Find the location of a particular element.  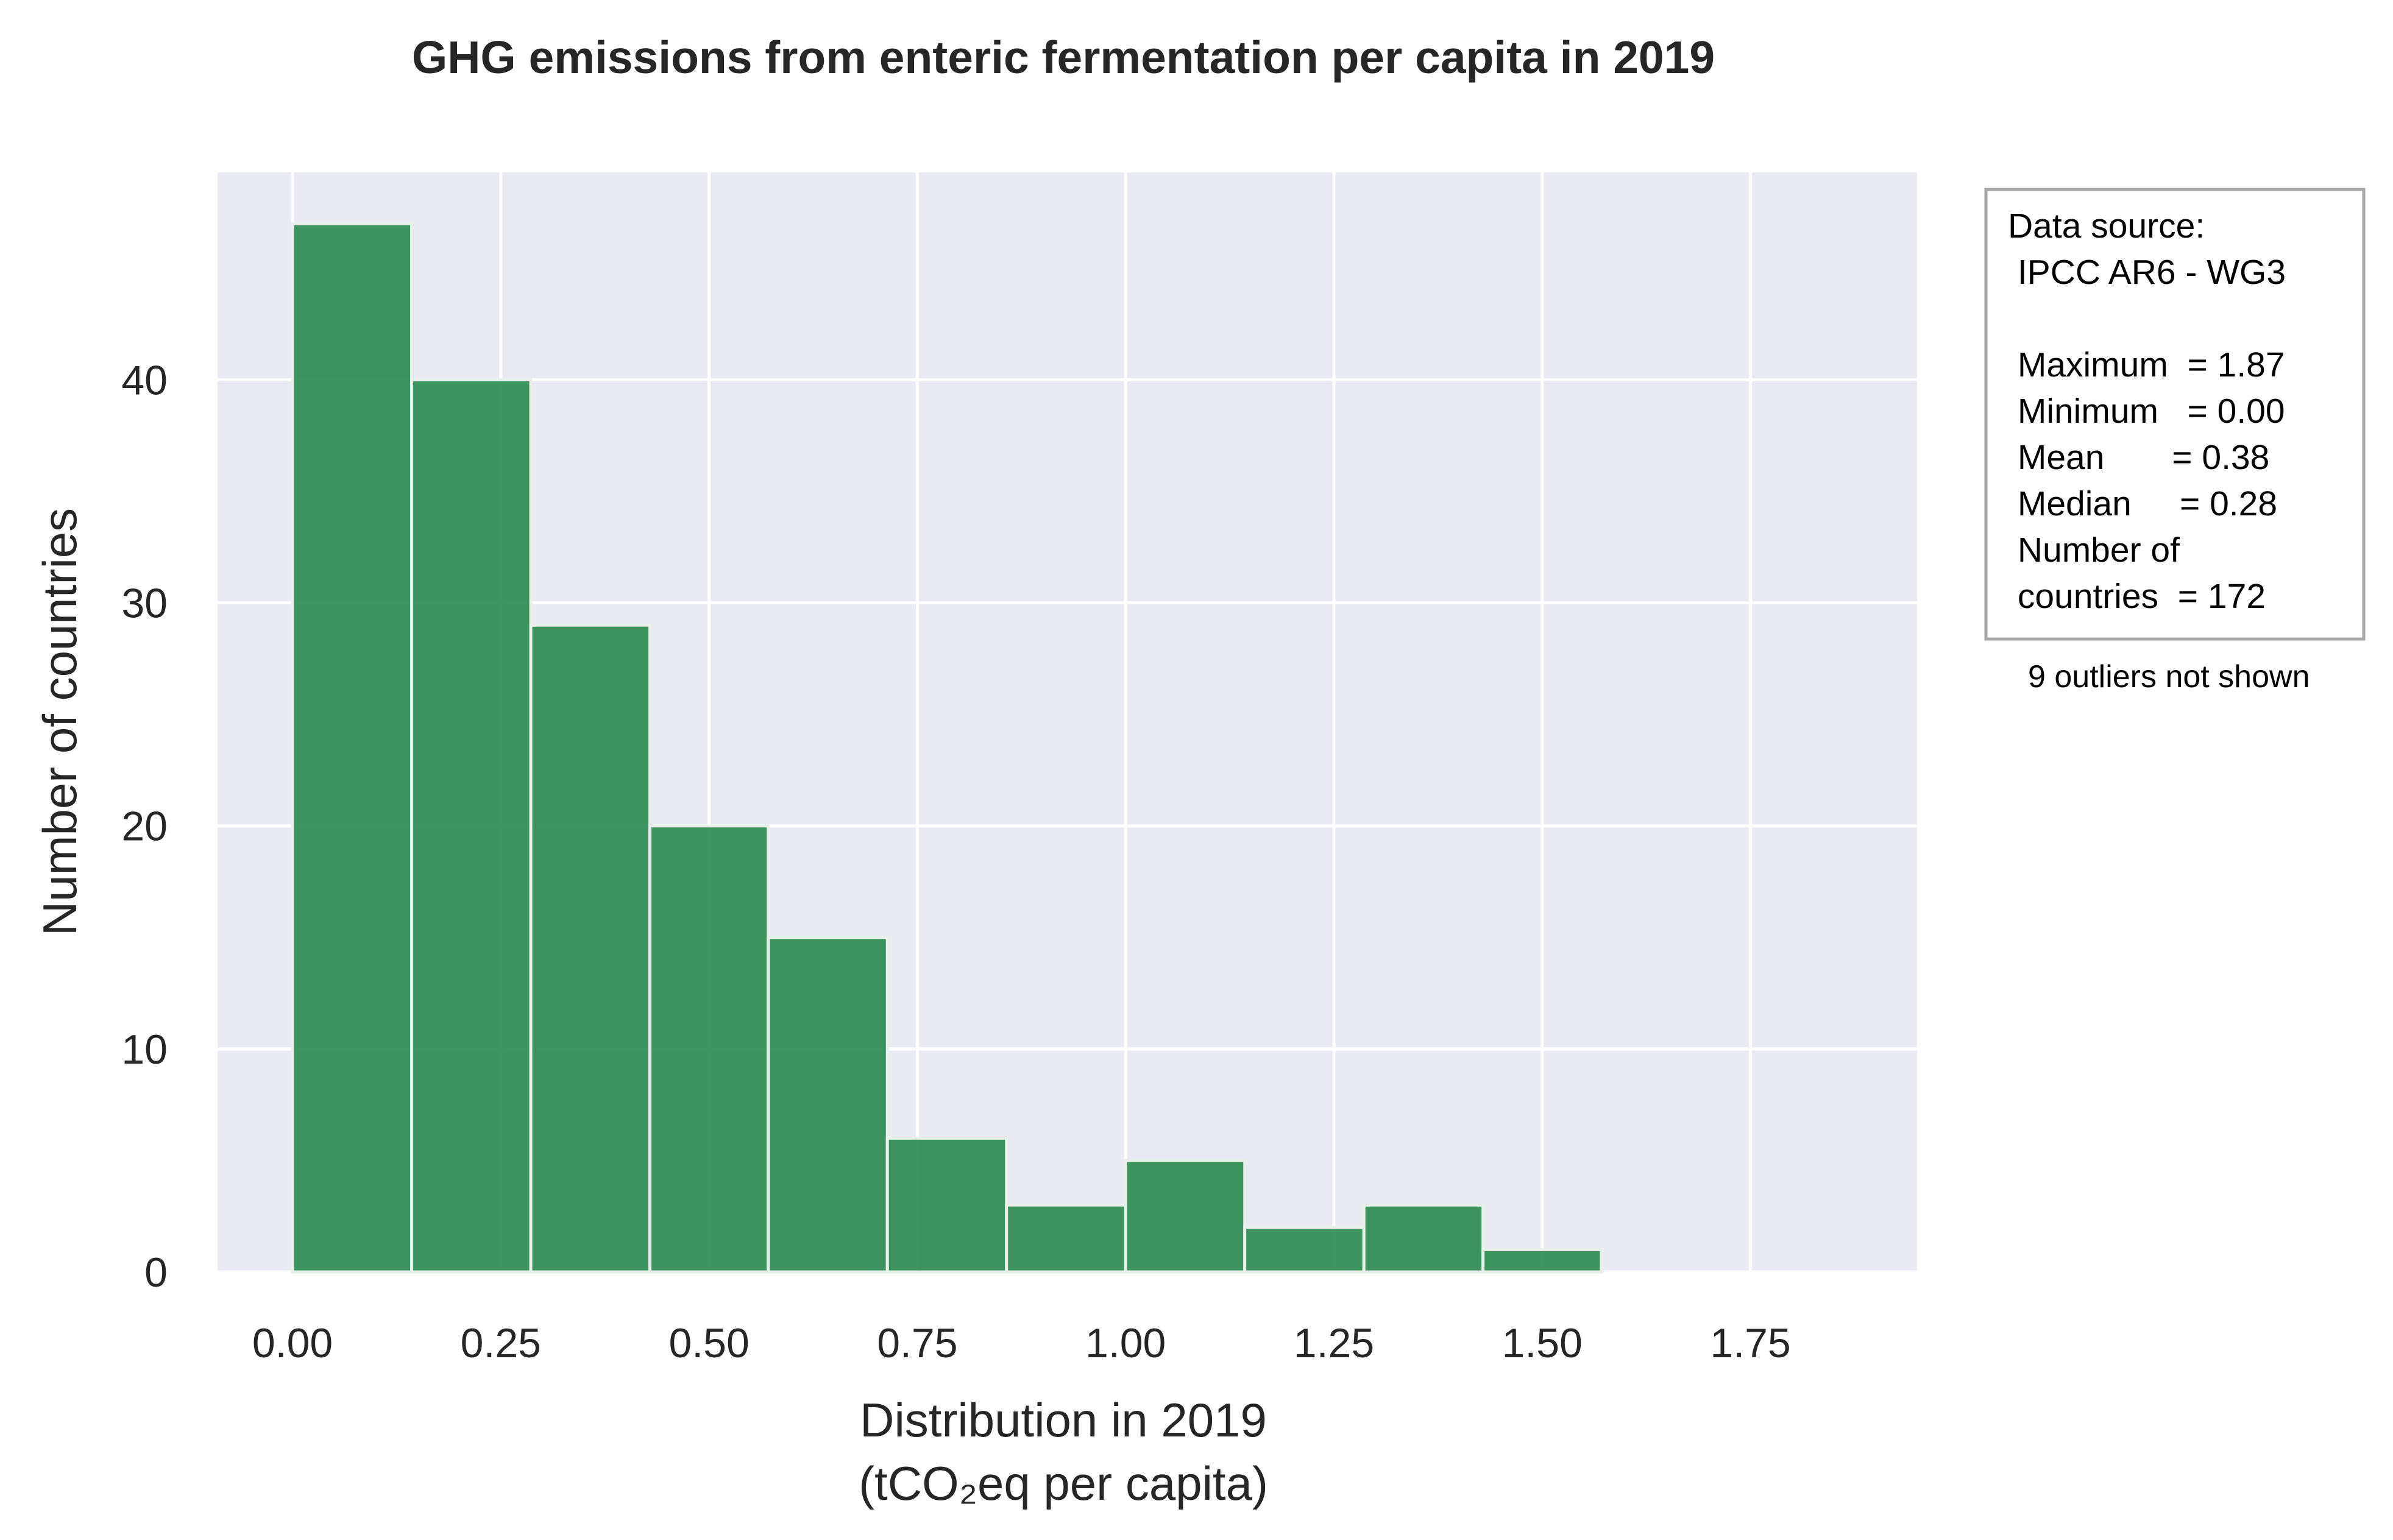

info-box-line: Mean = 0.38 is located at coordinates (2138, 458).